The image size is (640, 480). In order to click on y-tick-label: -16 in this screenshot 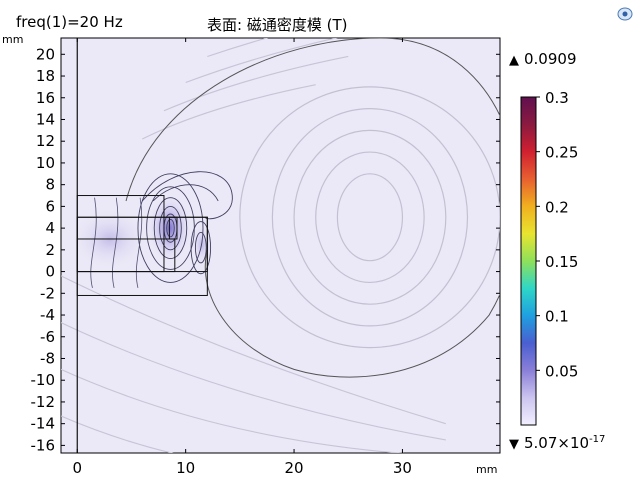, I will do `click(43, 445)`.